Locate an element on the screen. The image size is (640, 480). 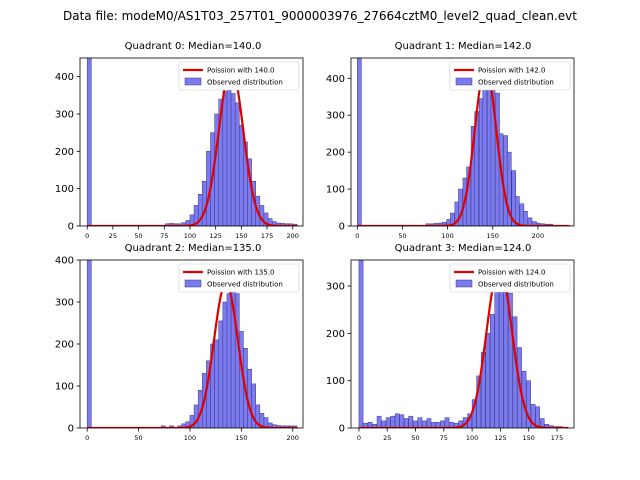
x-tick-label: 200 is located at coordinates (538, 236).